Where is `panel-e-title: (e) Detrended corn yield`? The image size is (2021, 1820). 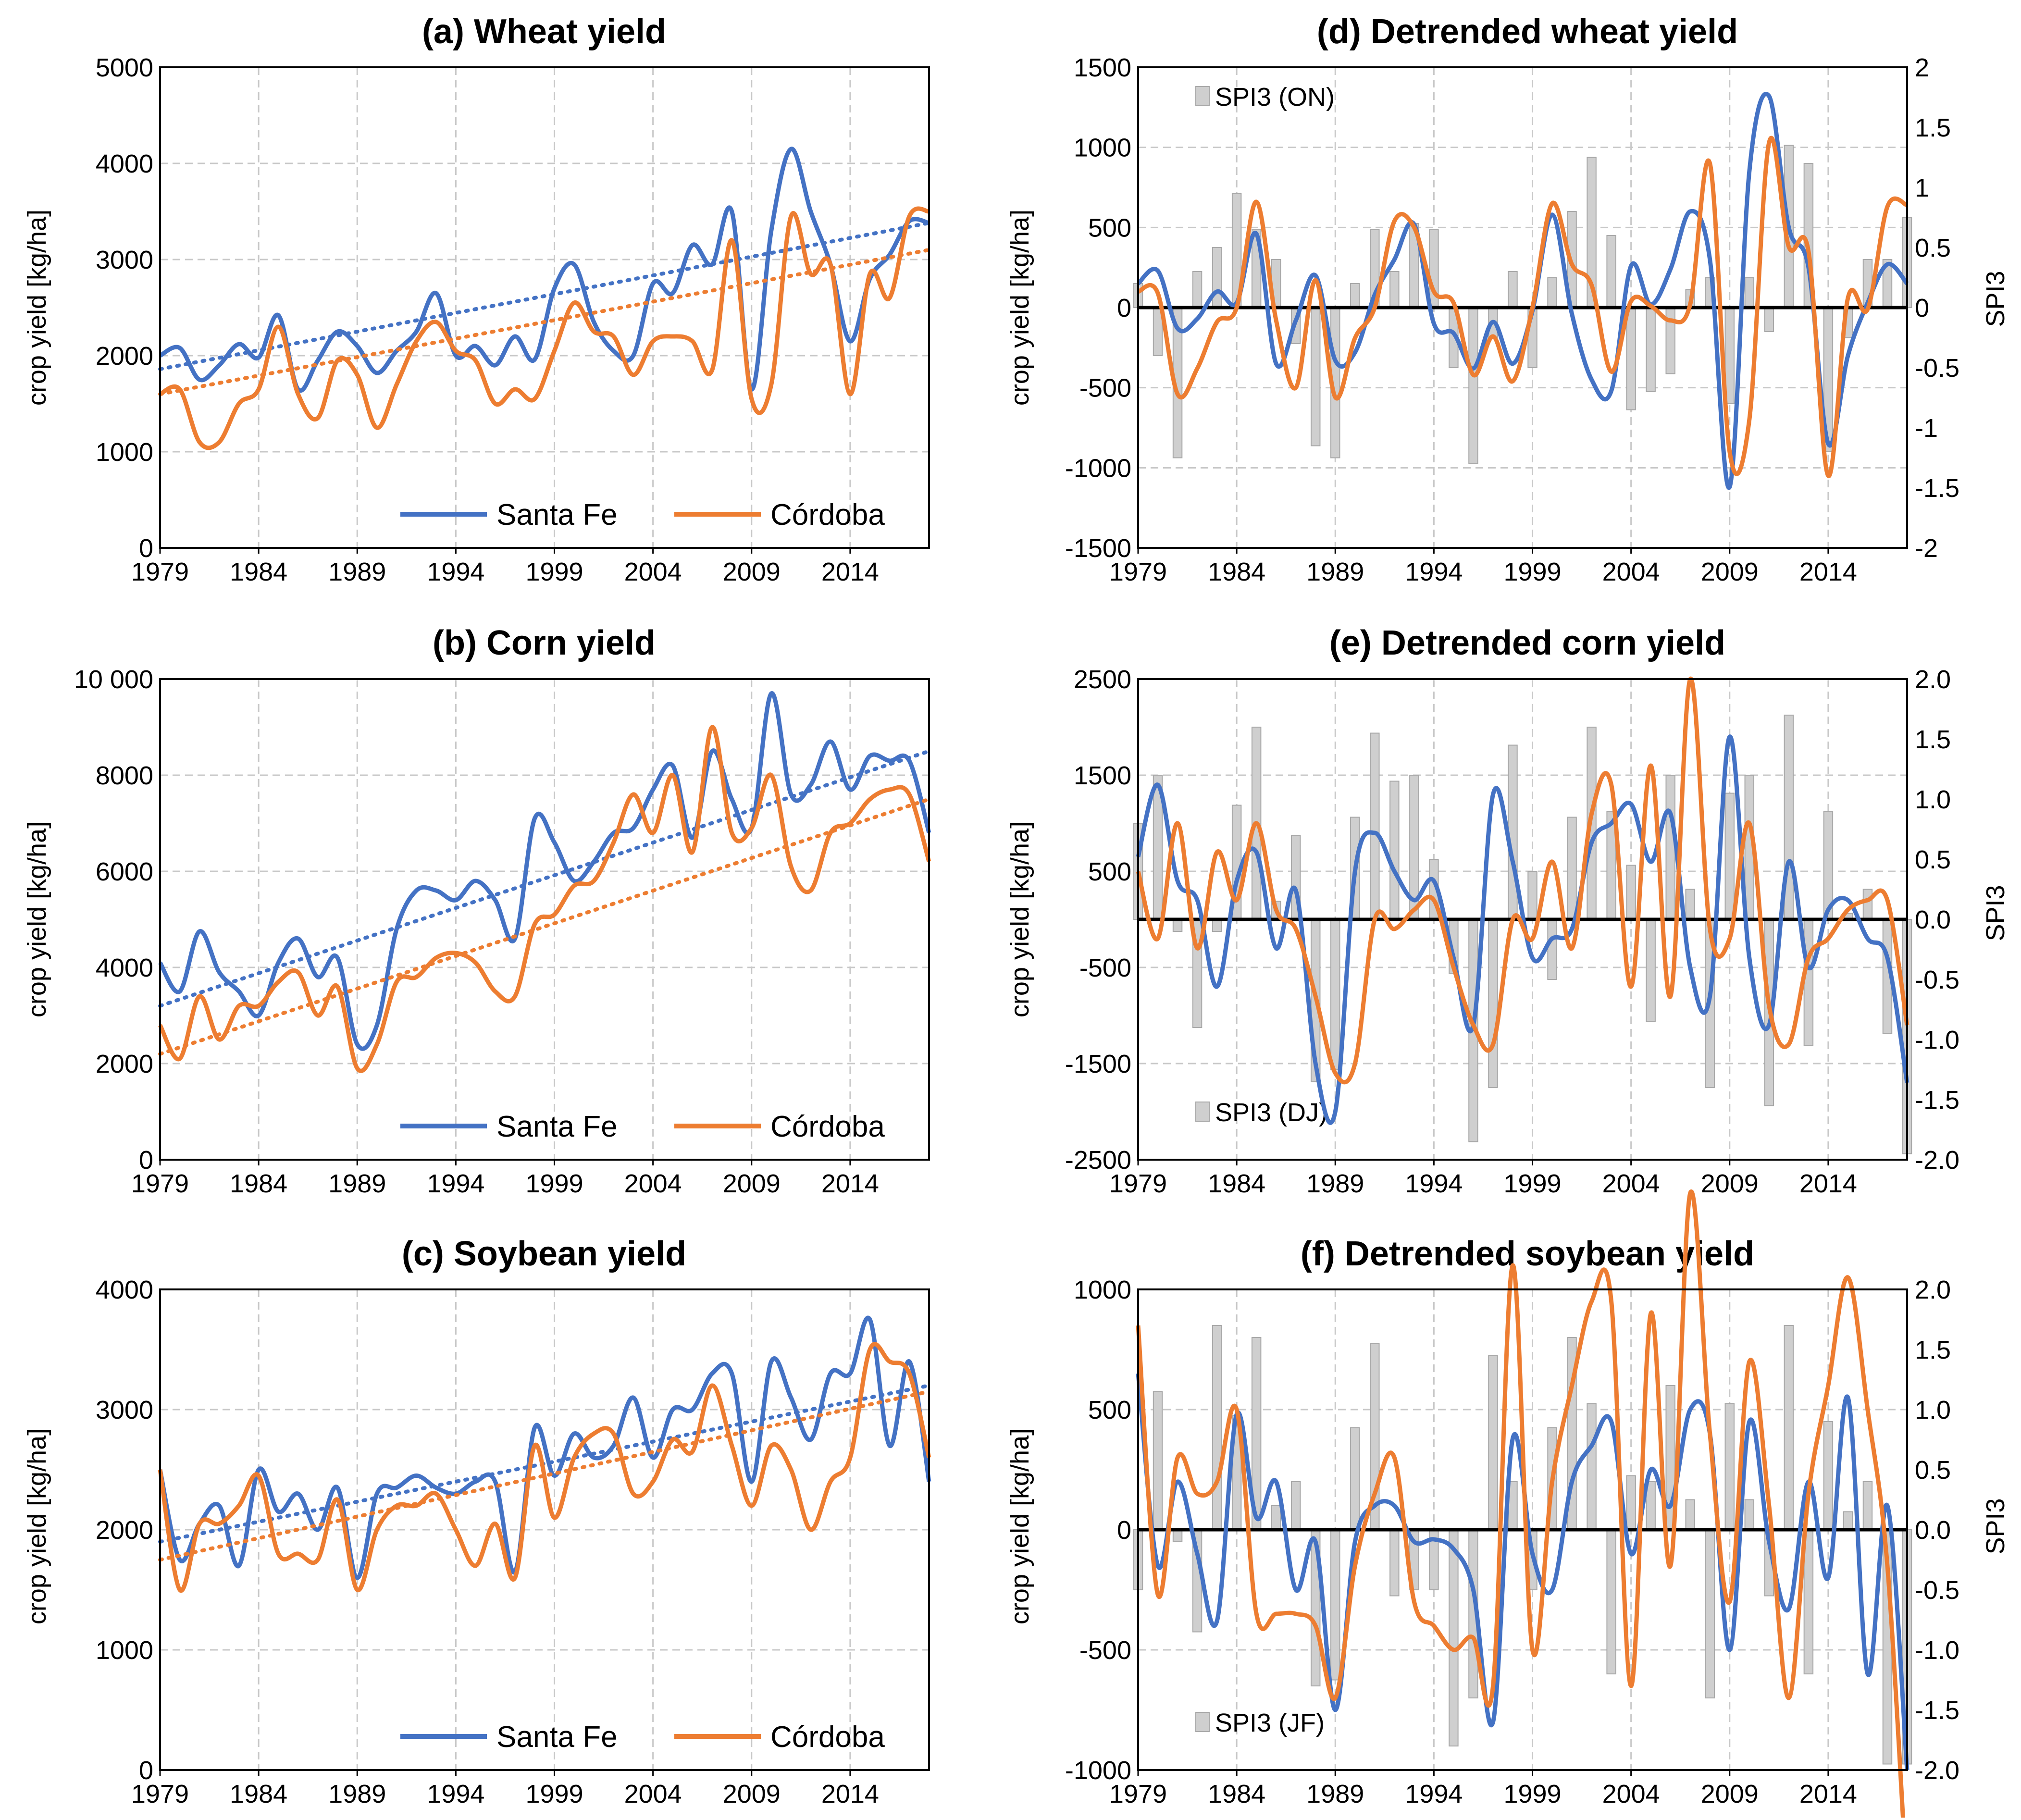
panel-e-title: (e) Detrended corn yield is located at coordinates (1527, 643).